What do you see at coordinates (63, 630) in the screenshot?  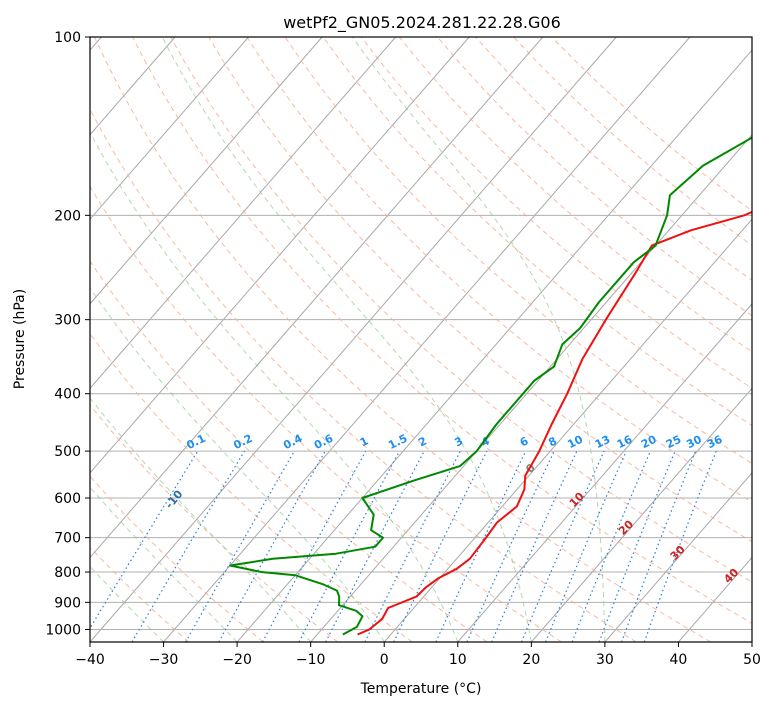 I see `y-tick-label: 1000` at bounding box center [63, 630].